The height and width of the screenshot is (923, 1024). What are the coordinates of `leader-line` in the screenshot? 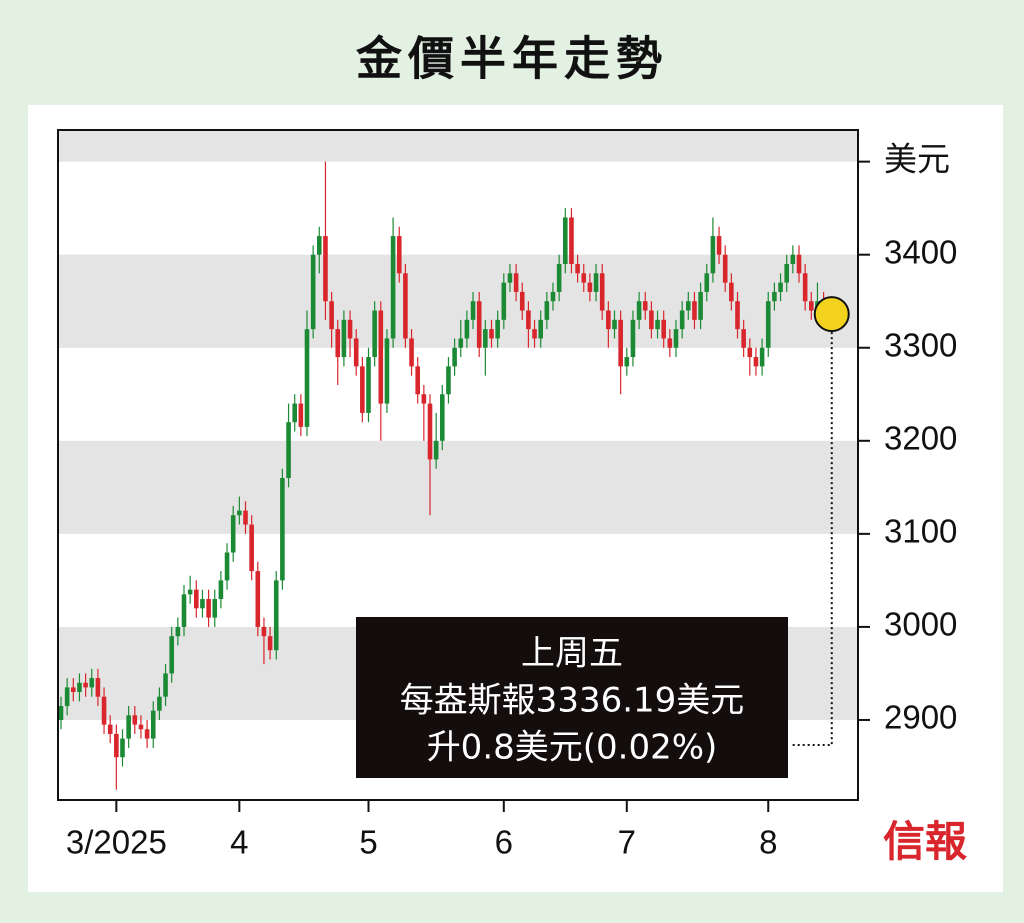 It's located at (811, 539).